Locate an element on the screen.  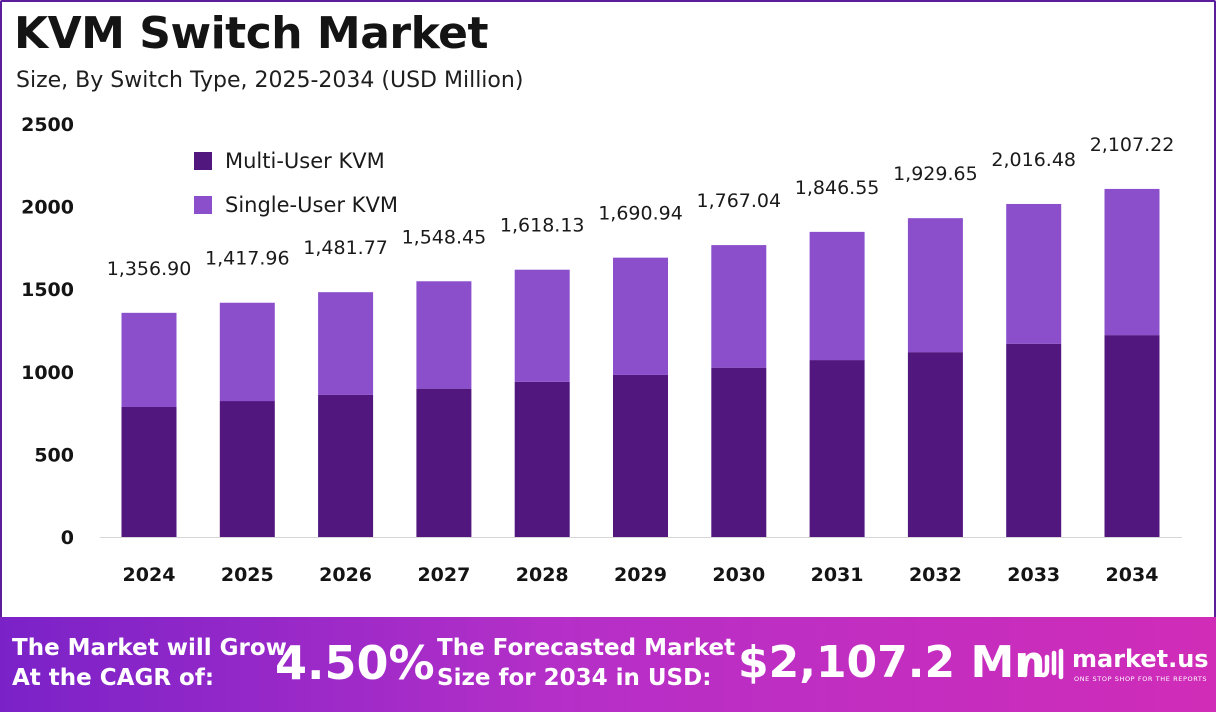
data-label: 1,846.55 is located at coordinates (837, 188).